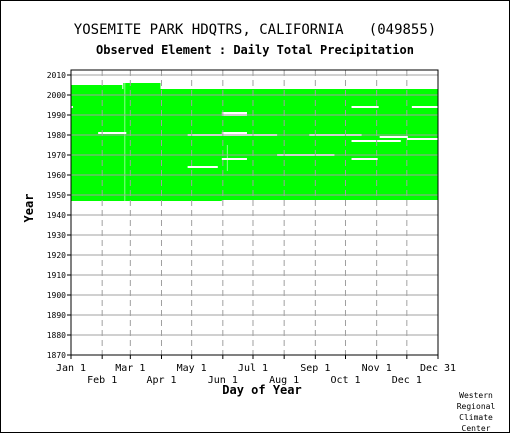 The width and height of the screenshot is (510, 434). I want to click on x-tick-label: Aug 1, so click(284, 380).